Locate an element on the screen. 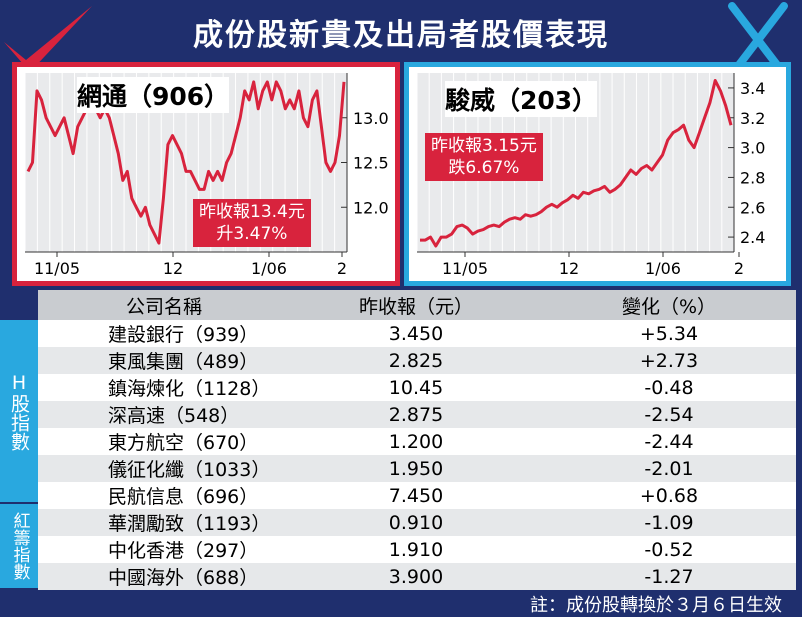 The width and height of the screenshot is (802, 617). table-row: 東方航空（670） 1.200 -2.44 is located at coordinates (417, 441).